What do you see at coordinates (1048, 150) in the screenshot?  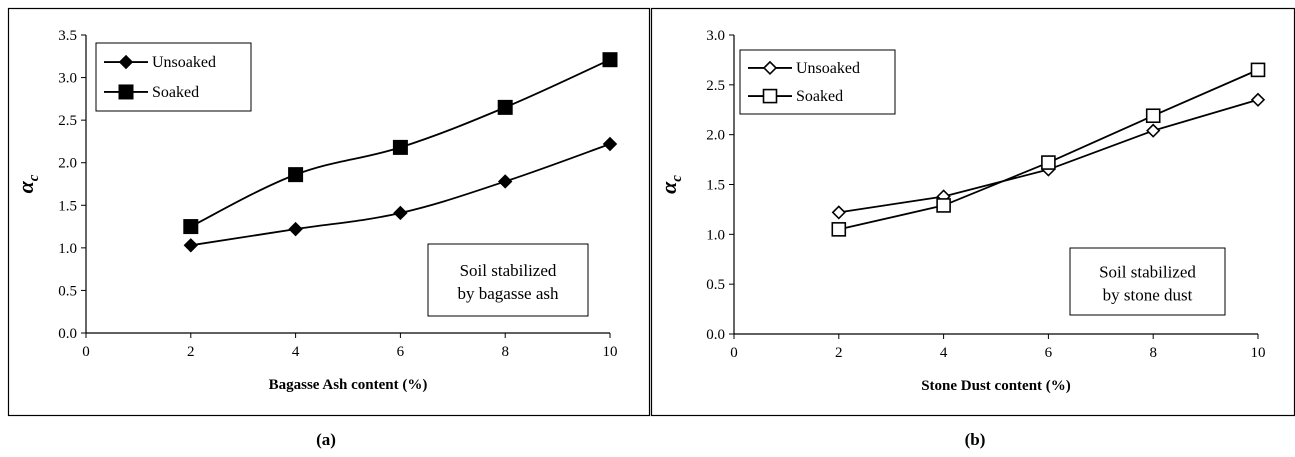 I see `series-soaked-line` at bounding box center [1048, 150].